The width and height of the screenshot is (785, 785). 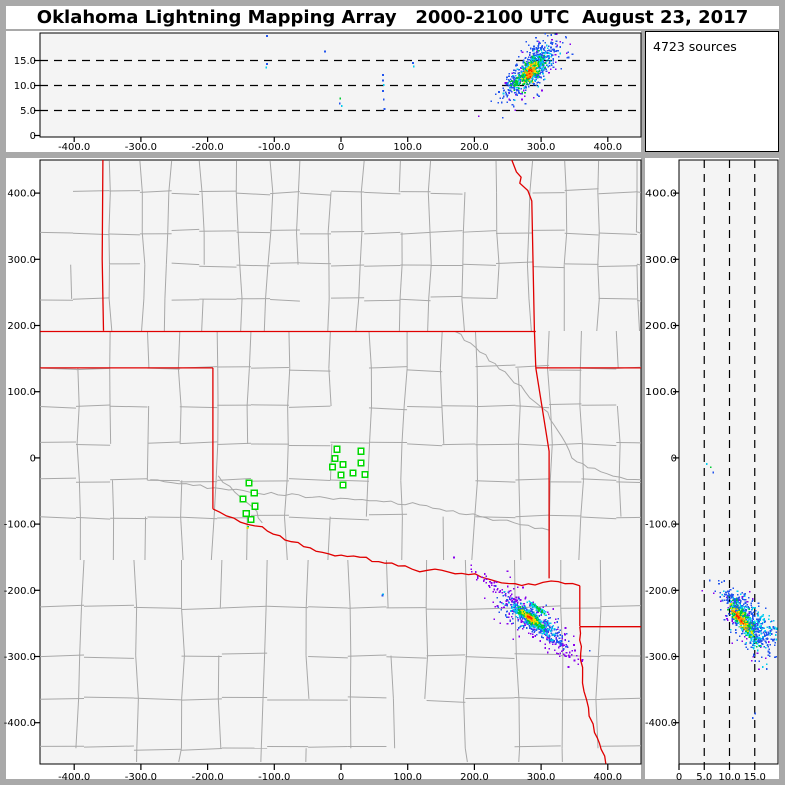 What do you see at coordinates (323, 91) in the screenshot?
I see `ew-altitude-panel` at bounding box center [323, 91].